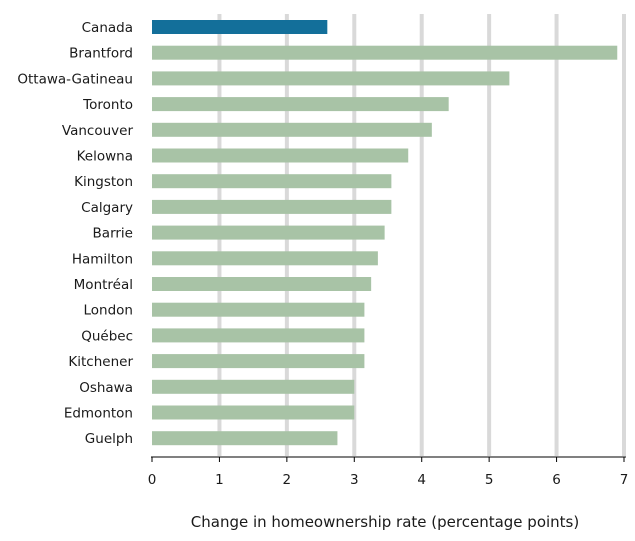  Describe the element at coordinates (107, 208) in the screenshot. I see `category-label: Calgary` at that location.